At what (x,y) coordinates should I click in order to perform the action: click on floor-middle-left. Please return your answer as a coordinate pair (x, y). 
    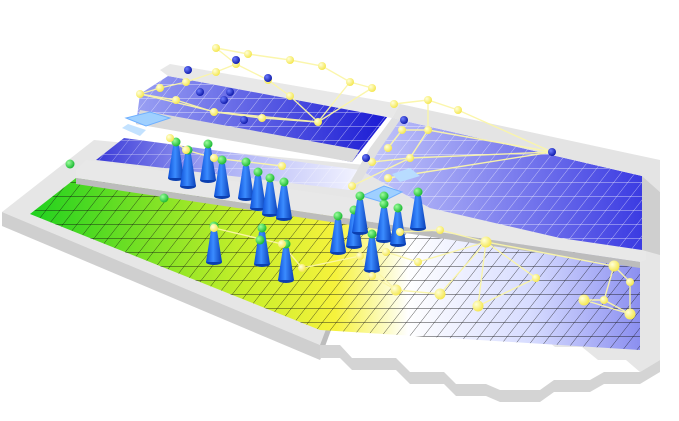
    Looking at the image, I should click on (228, 164).